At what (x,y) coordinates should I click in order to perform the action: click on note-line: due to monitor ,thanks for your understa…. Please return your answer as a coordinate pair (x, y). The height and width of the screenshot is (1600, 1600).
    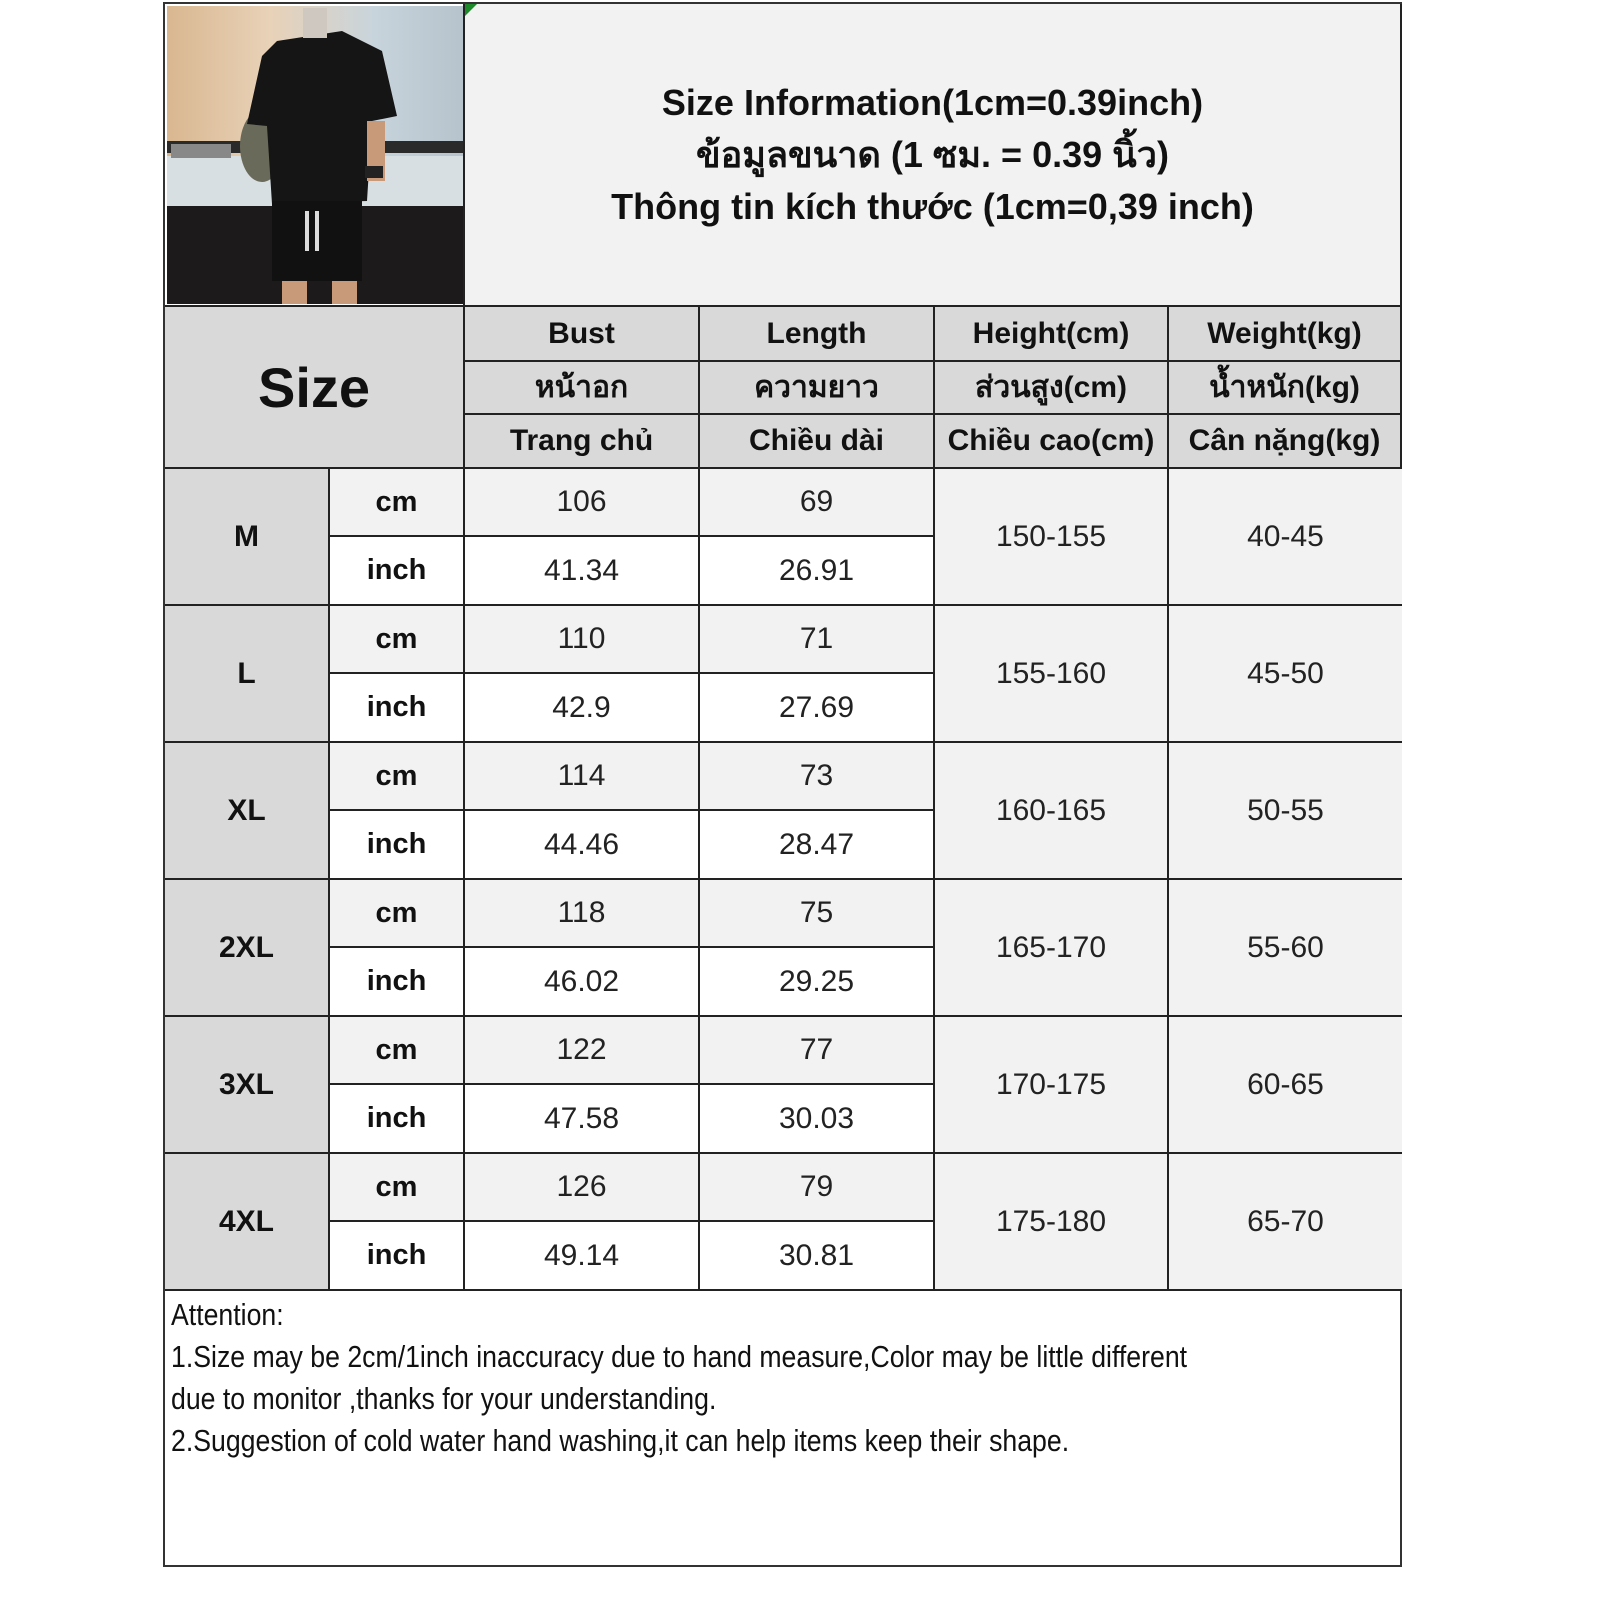
    Looking at the image, I should click on (444, 1398).